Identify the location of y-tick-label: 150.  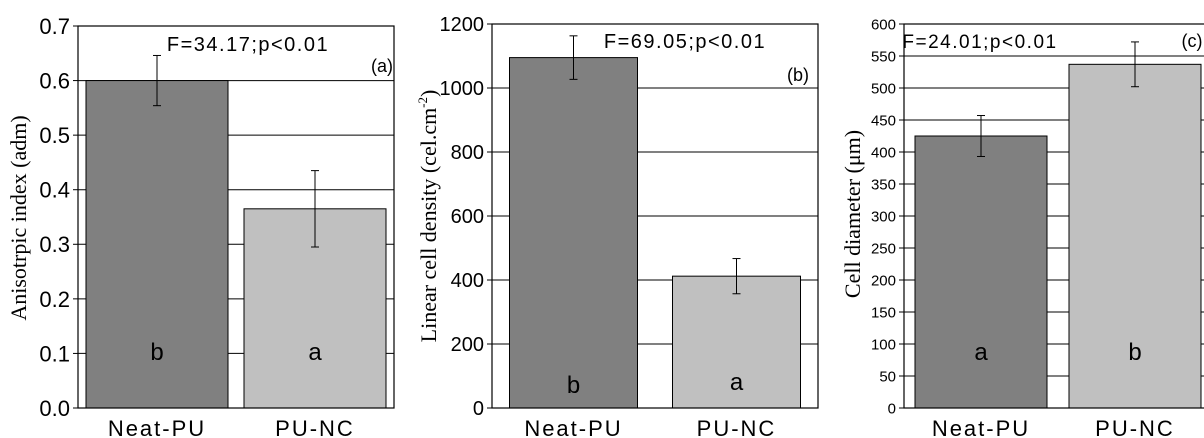
(883, 312).